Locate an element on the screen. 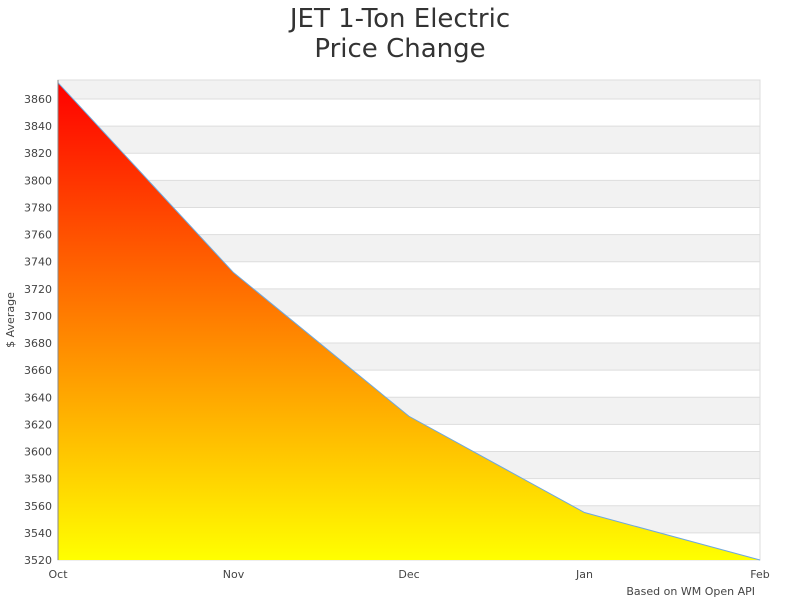 The height and width of the screenshot is (600, 800). y-axis-label: $ Average is located at coordinates (10, 320).